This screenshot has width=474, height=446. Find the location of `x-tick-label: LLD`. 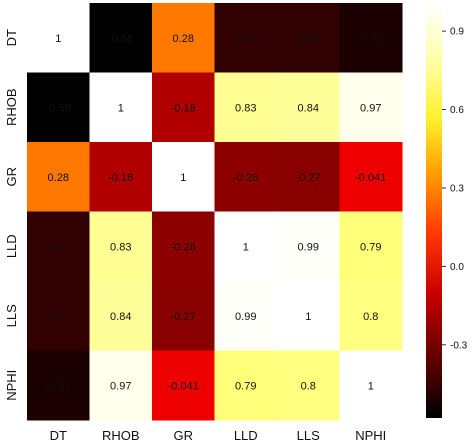

x-tick-label: LLD is located at coordinates (246, 435).